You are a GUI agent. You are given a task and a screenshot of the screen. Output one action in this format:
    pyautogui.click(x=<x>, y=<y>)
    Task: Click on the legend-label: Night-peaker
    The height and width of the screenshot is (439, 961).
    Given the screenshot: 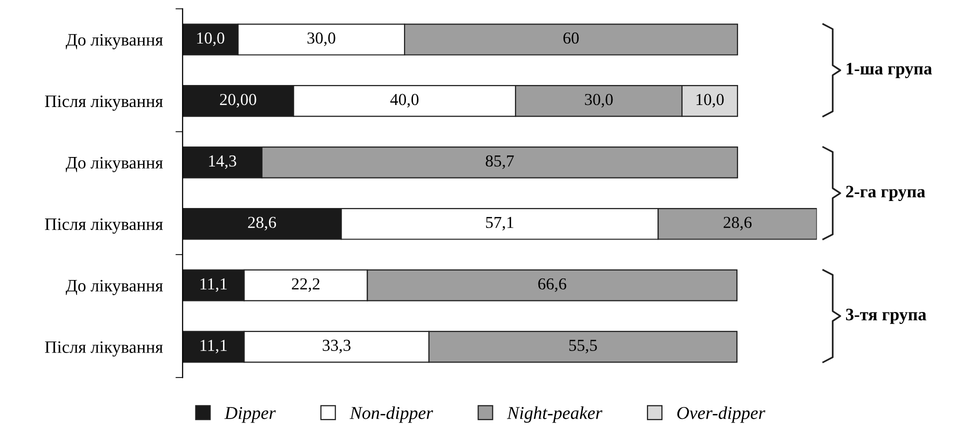 What is the action you would take?
    pyautogui.click(x=554, y=414)
    